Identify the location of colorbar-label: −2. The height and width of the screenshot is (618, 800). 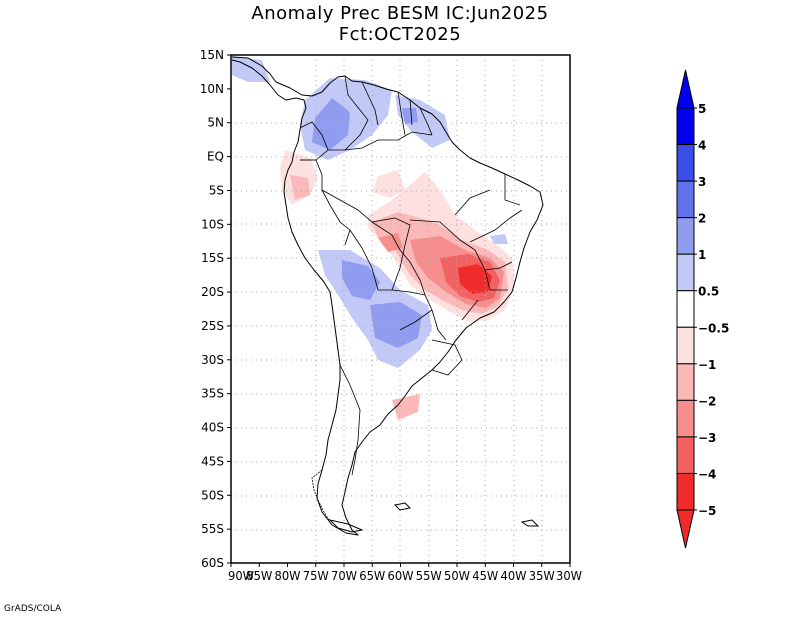
(707, 401).